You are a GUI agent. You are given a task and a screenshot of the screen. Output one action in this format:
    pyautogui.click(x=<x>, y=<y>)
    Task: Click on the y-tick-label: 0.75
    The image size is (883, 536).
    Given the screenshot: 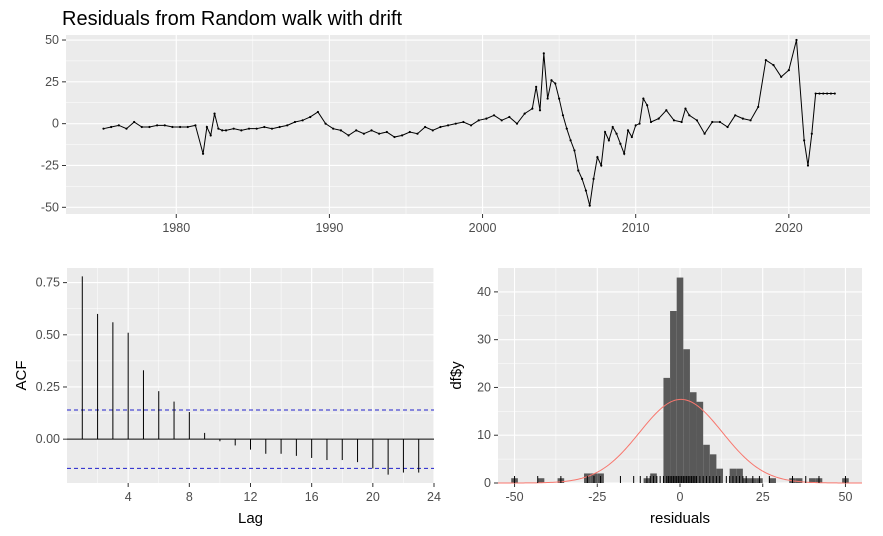 What is the action you would take?
    pyautogui.click(x=48, y=283)
    